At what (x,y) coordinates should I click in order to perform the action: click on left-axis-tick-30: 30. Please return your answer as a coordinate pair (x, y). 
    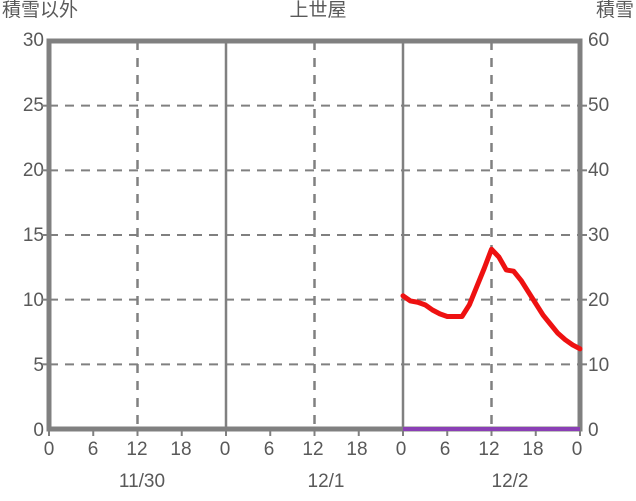
    Looking at the image, I should click on (33, 40).